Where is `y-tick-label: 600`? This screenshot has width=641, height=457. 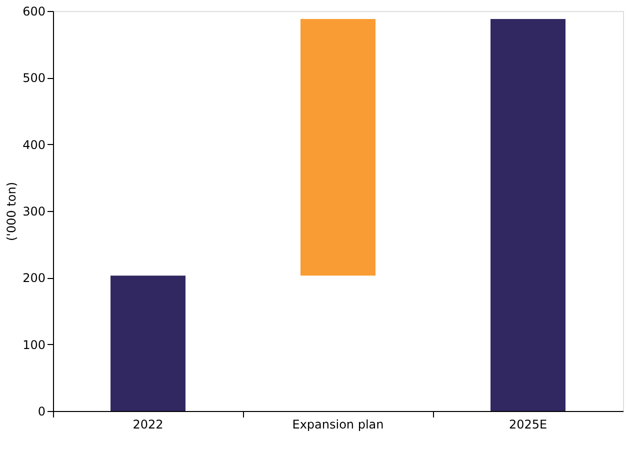 y-tick-label: 600 is located at coordinates (34, 11).